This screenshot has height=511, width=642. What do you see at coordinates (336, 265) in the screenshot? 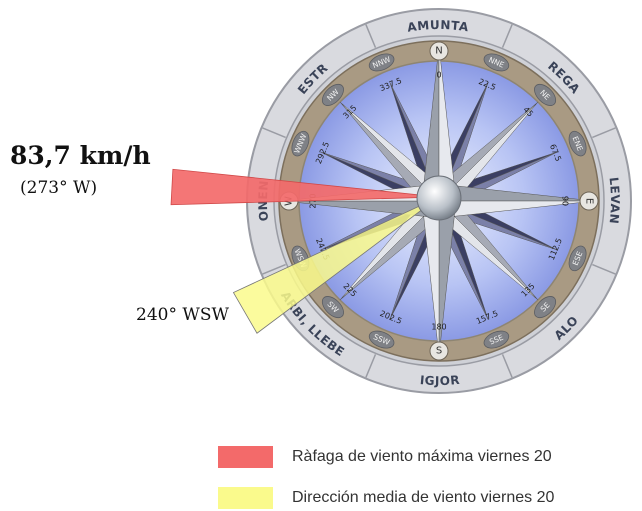
I see `mean-wind-direction-ray` at bounding box center [336, 265].